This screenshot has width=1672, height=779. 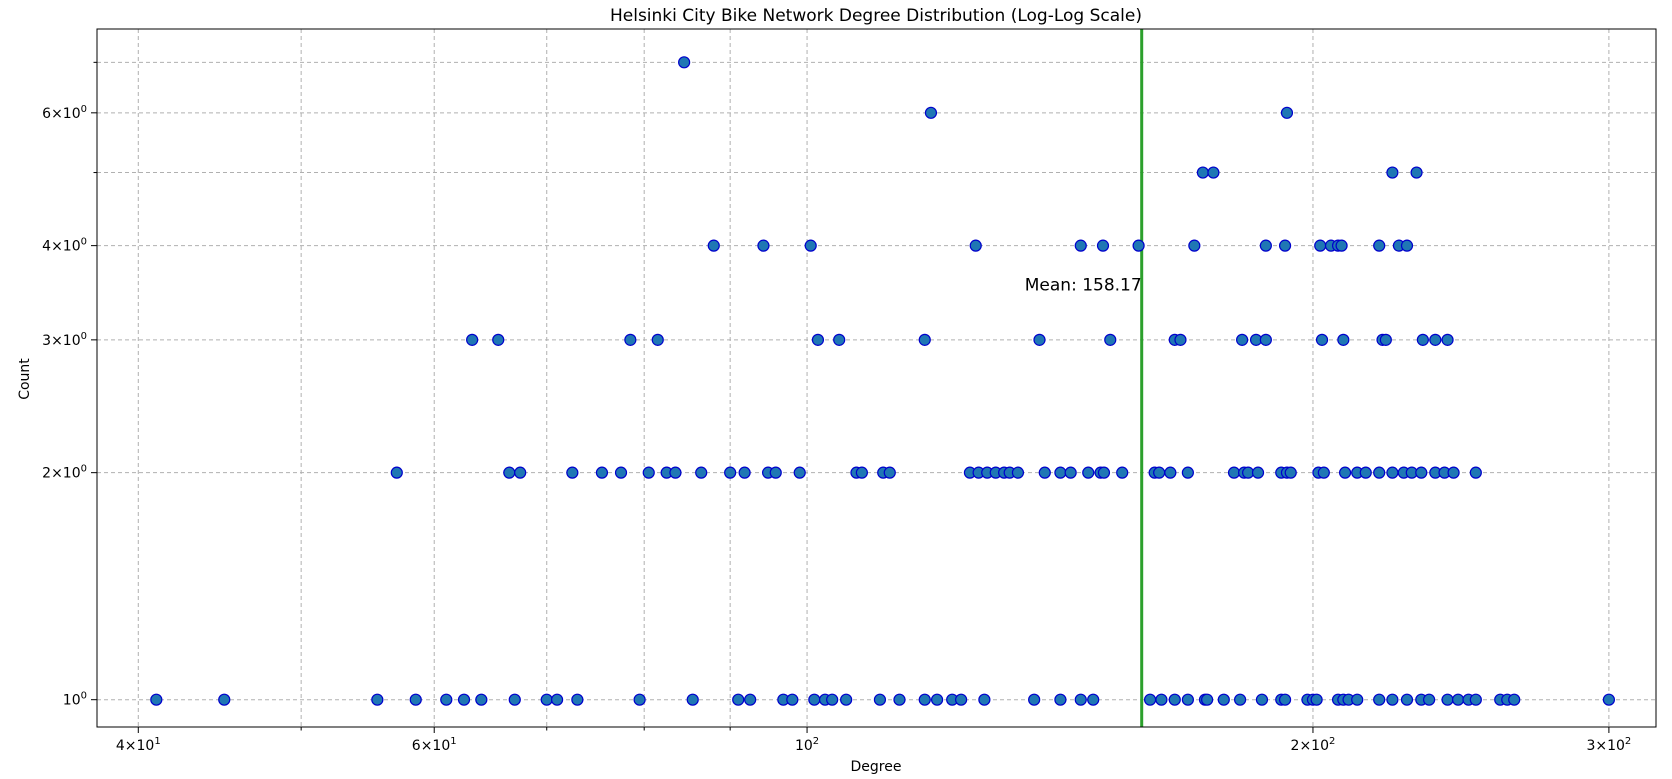 What do you see at coordinates (25, 379) in the screenshot?
I see `y-axis-label: Count` at bounding box center [25, 379].